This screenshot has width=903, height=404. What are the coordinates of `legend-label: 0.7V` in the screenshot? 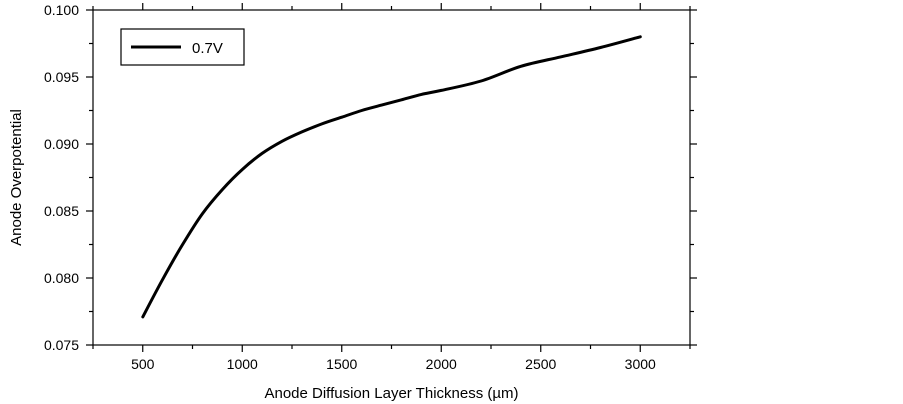 It's located at (207, 48).